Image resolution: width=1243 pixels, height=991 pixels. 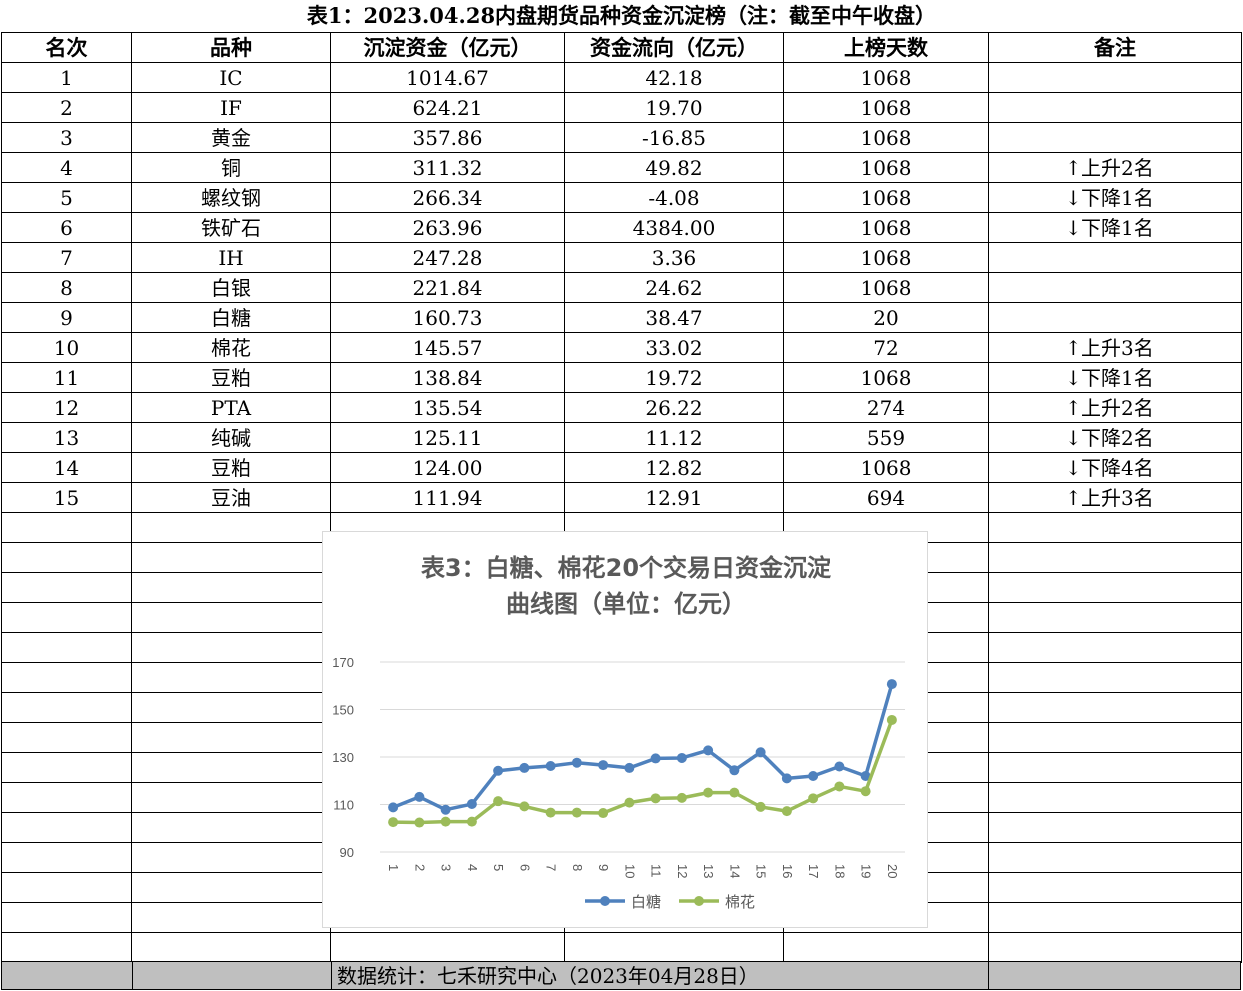 What do you see at coordinates (1117, 497) in the screenshot?
I see `note-text: 上升3名` at bounding box center [1117, 497].